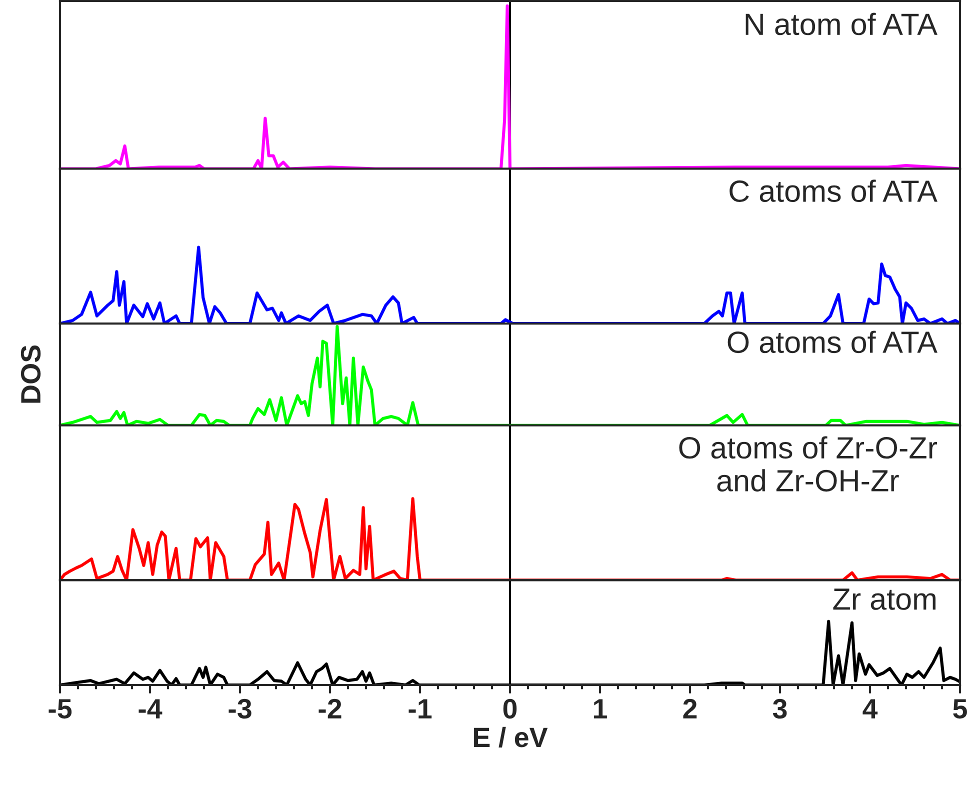  Describe the element at coordinates (150, 708) in the screenshot. I see `x-tick-label: -4` at that location.